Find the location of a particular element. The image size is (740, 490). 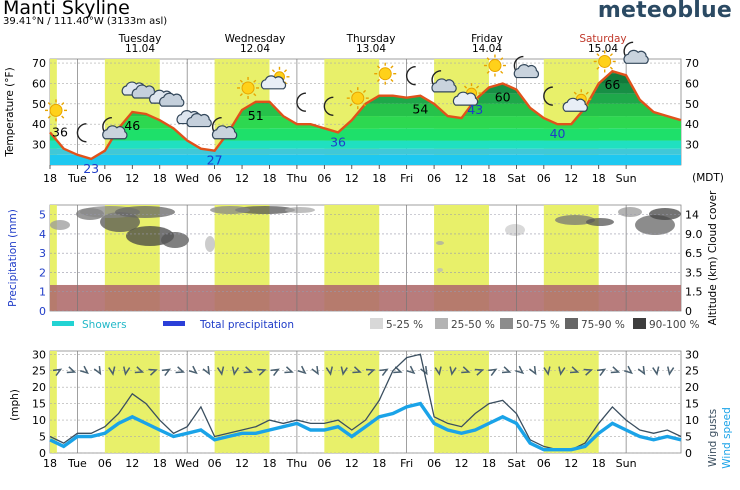

wind-x-tick-label: 12 is located at coordinates (462, 463).